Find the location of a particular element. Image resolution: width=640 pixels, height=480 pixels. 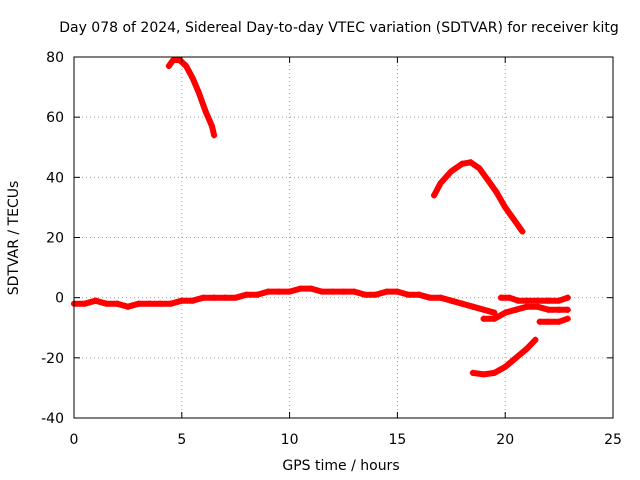

x-tick-label: 25 is located at coordinates (613, 440).